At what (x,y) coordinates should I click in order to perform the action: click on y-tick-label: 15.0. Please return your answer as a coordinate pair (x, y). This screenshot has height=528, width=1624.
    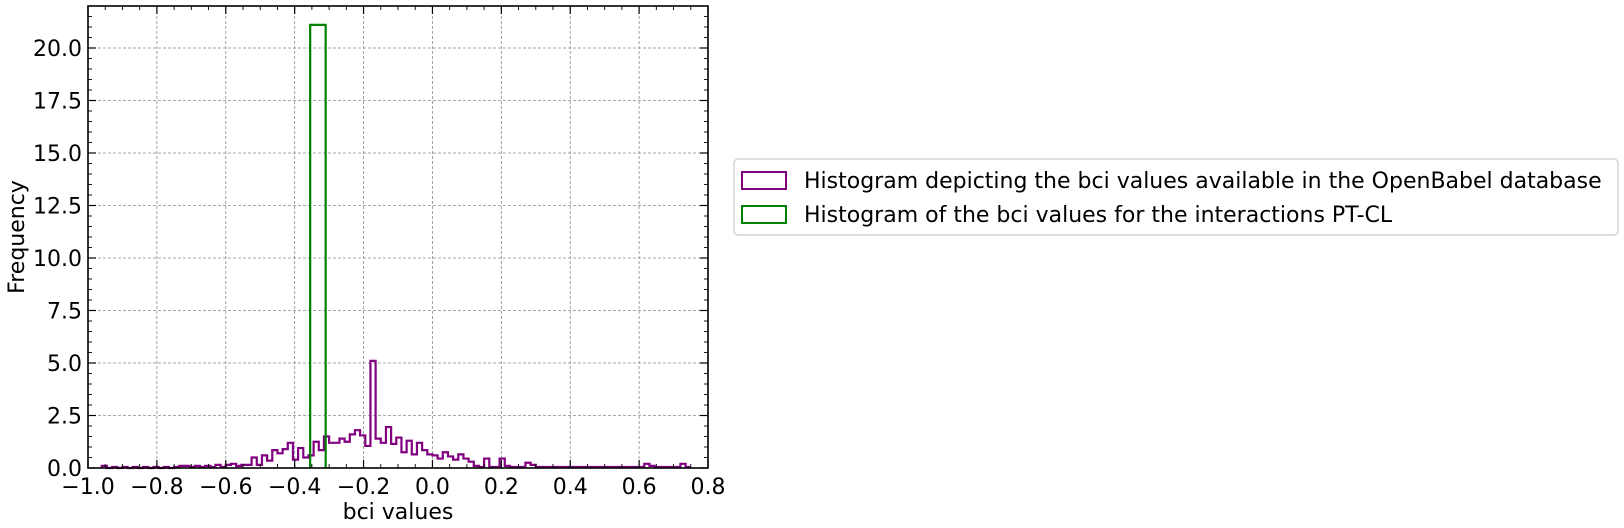
    Looking at the image, I should click on (57, 154).